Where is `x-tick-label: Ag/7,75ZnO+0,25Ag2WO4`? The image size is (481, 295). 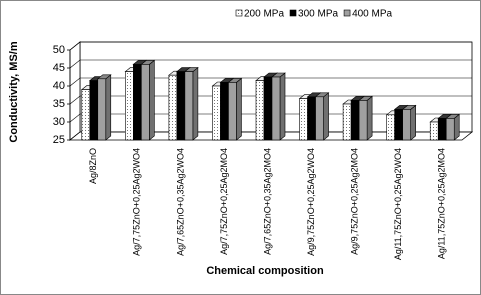 x-tick-label: Ag/7,75ZnO+0,25Ag2WO4 is located at coordinates (137, 202).